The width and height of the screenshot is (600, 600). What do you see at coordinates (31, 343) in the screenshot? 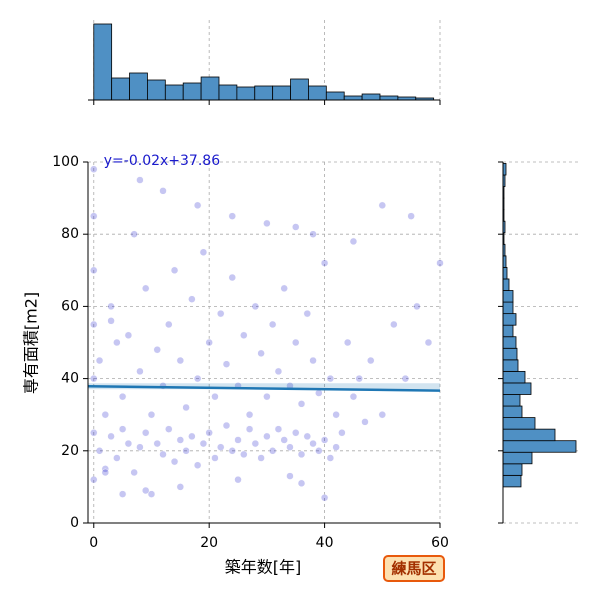
I see `y-axis-label: 専有面積[m2]` at bounding box center [31, 343].